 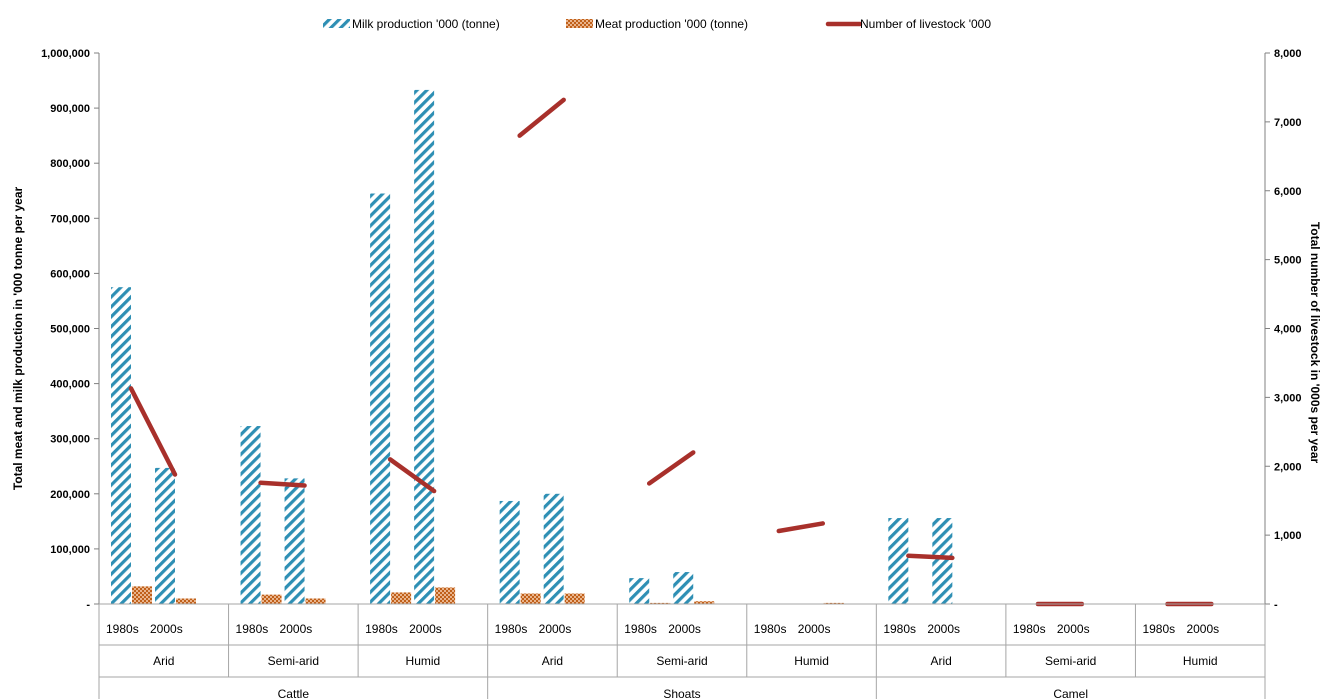 I want to click on right-tick-label: 7,000, so click(x=1288, y=123).